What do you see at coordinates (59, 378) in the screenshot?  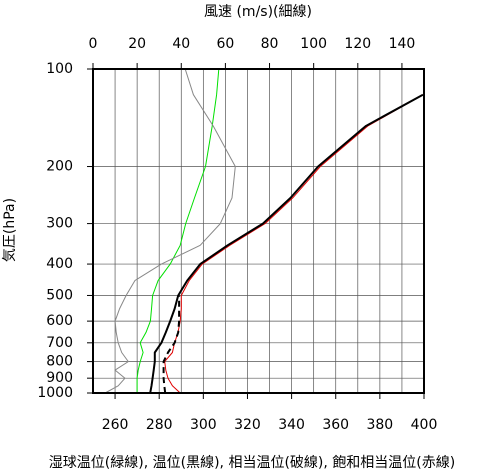 I see `y-tick-label: 900` at bounding box center [59, 378].